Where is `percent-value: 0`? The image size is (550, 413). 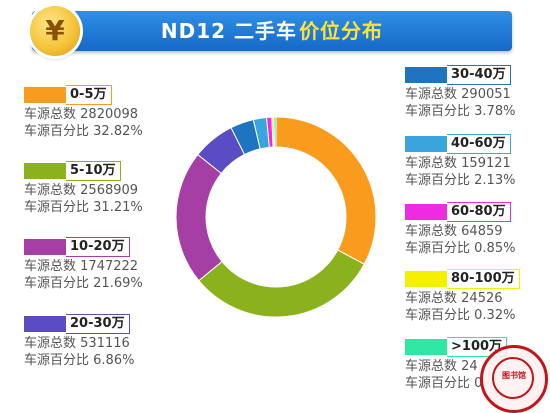
percent-value: 0 is located at coordinates (478, 383).